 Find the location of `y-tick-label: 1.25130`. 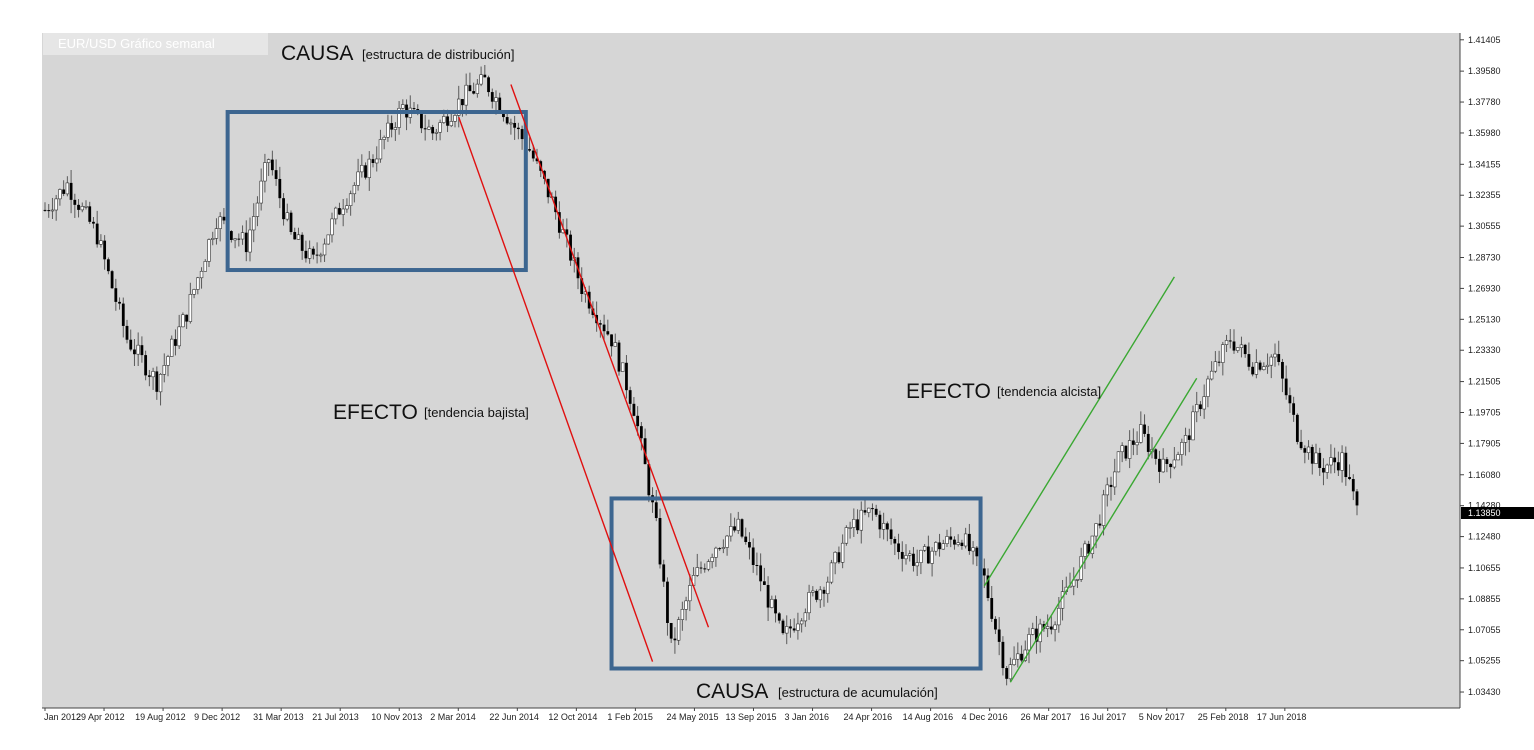

y-tick-label: 1.25130 is located at coordinates (1484, 319).